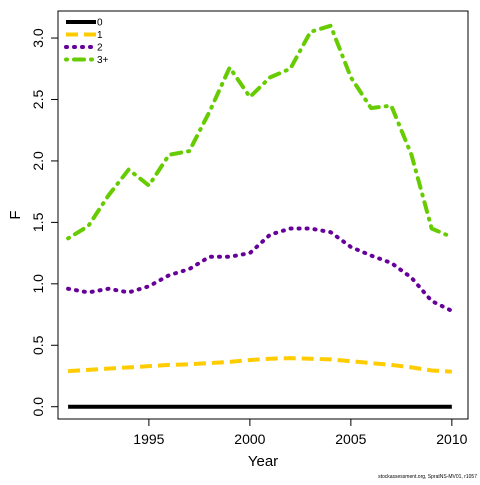 This screenshot has width=480, height=485. I want to click on y-tick-label: 3.0, so click(38, 38).